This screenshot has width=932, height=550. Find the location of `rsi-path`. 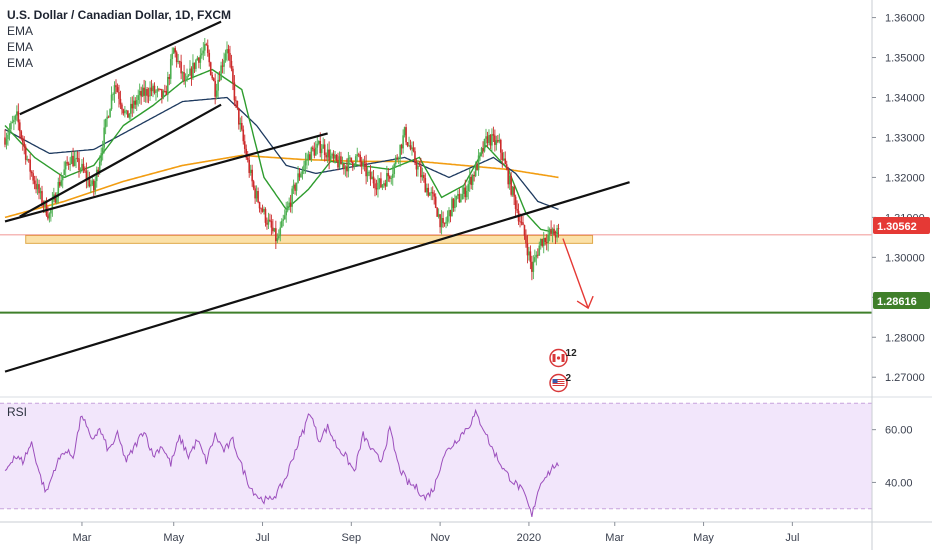

rsi-path is located at coordinates (281, 462).